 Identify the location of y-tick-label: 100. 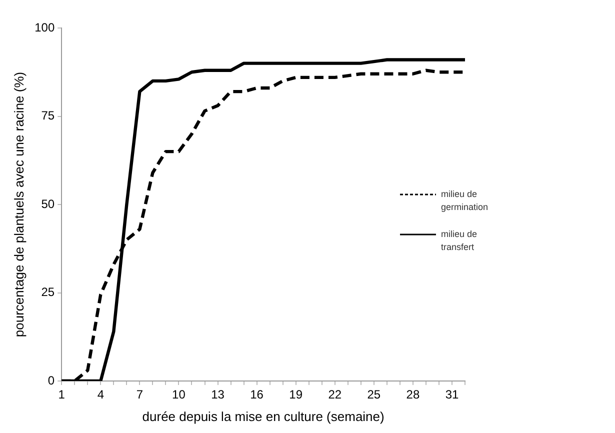
(44, 27).